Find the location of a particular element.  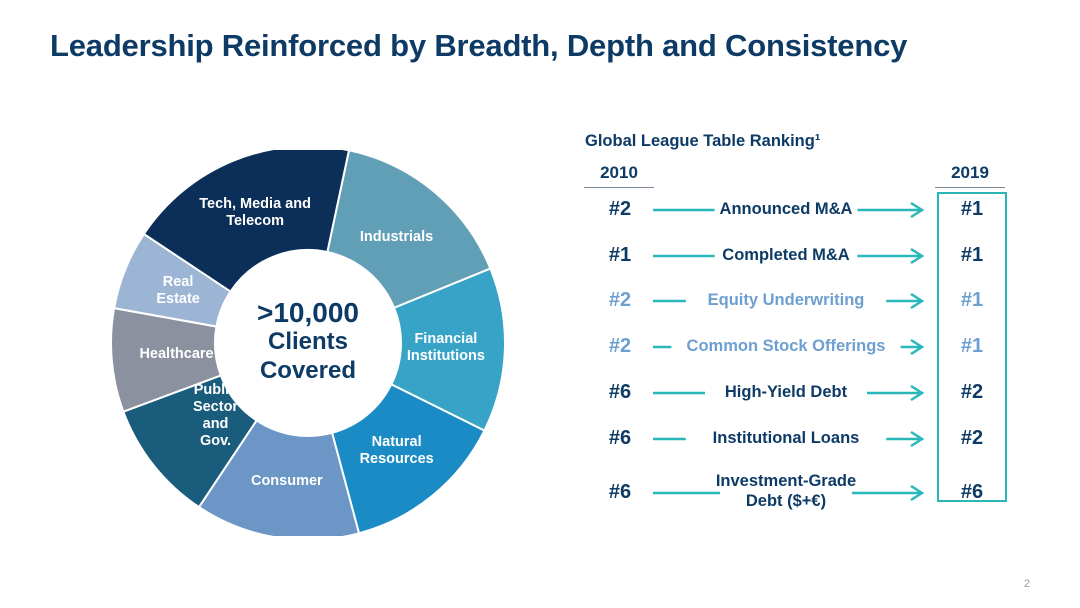

ranking-row: #2 Equity Underwriting #1 is located at coordinates (795, 306).